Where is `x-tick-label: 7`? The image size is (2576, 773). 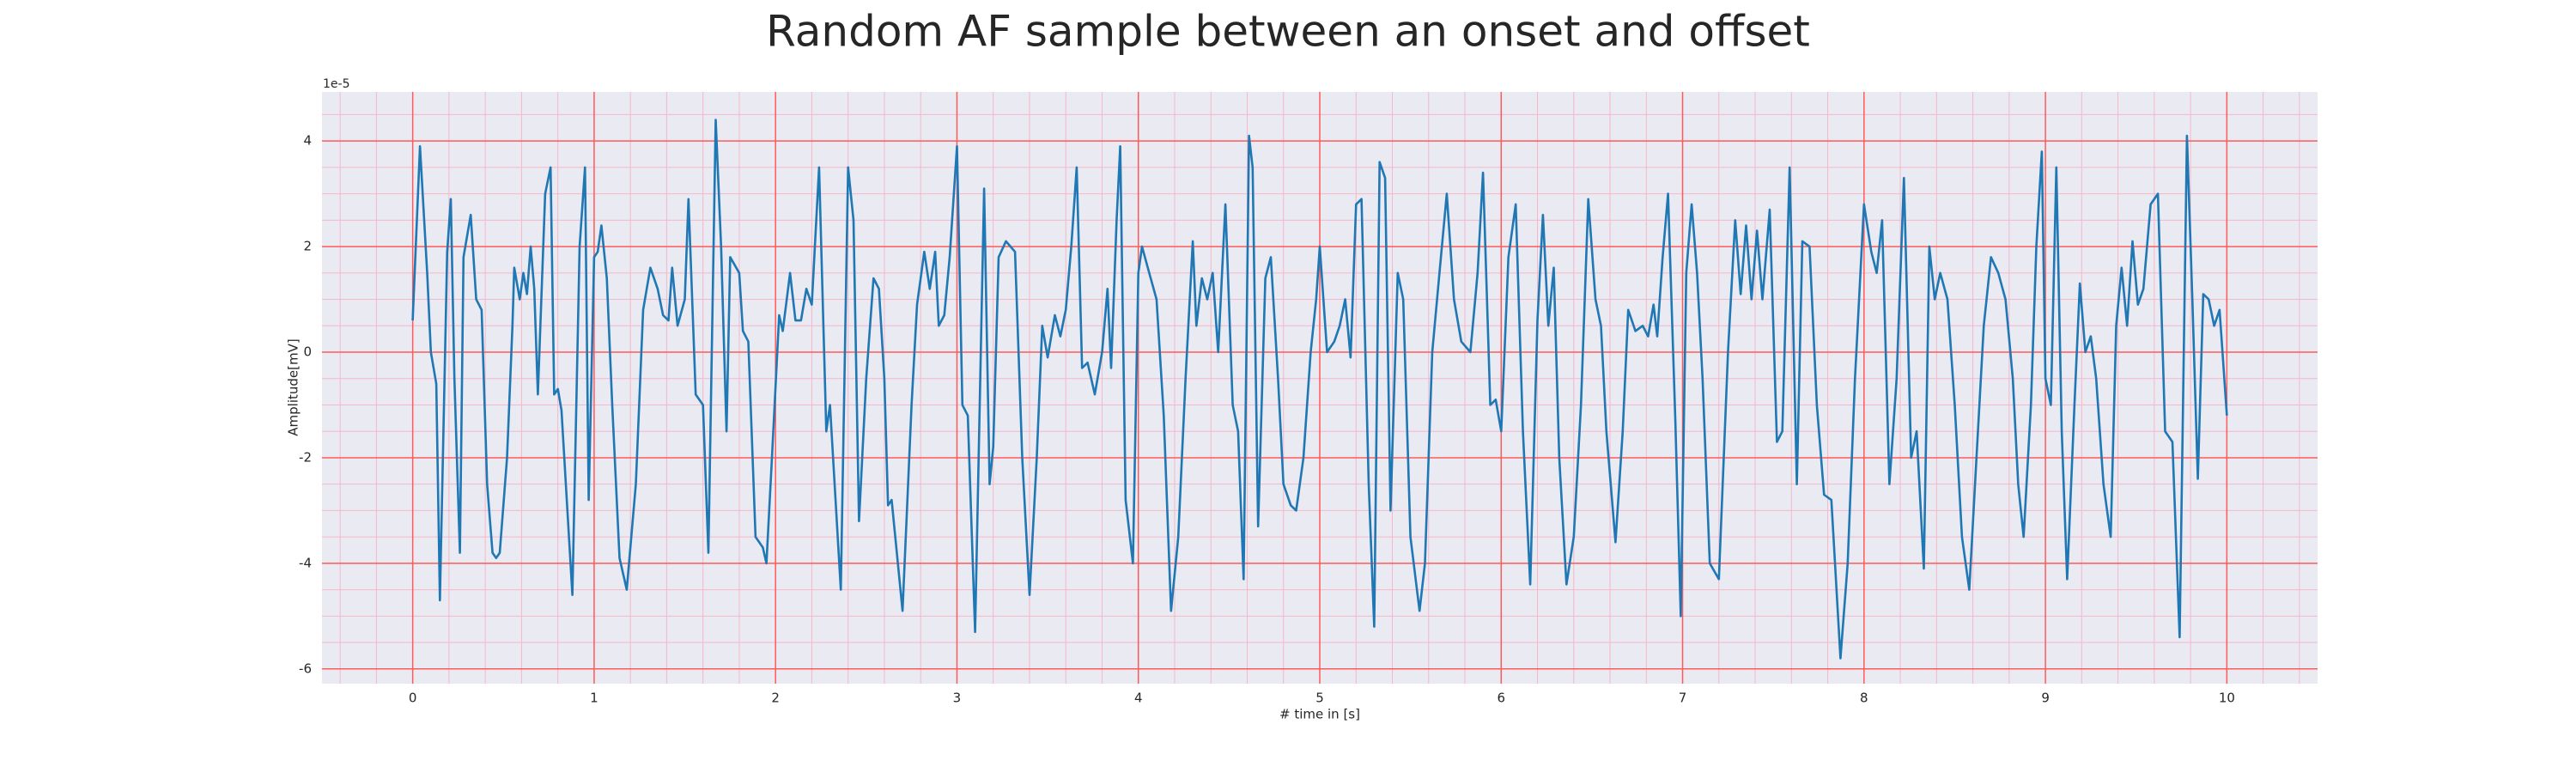 x-tick-label: 7 is located at coordinates (1683, 698).